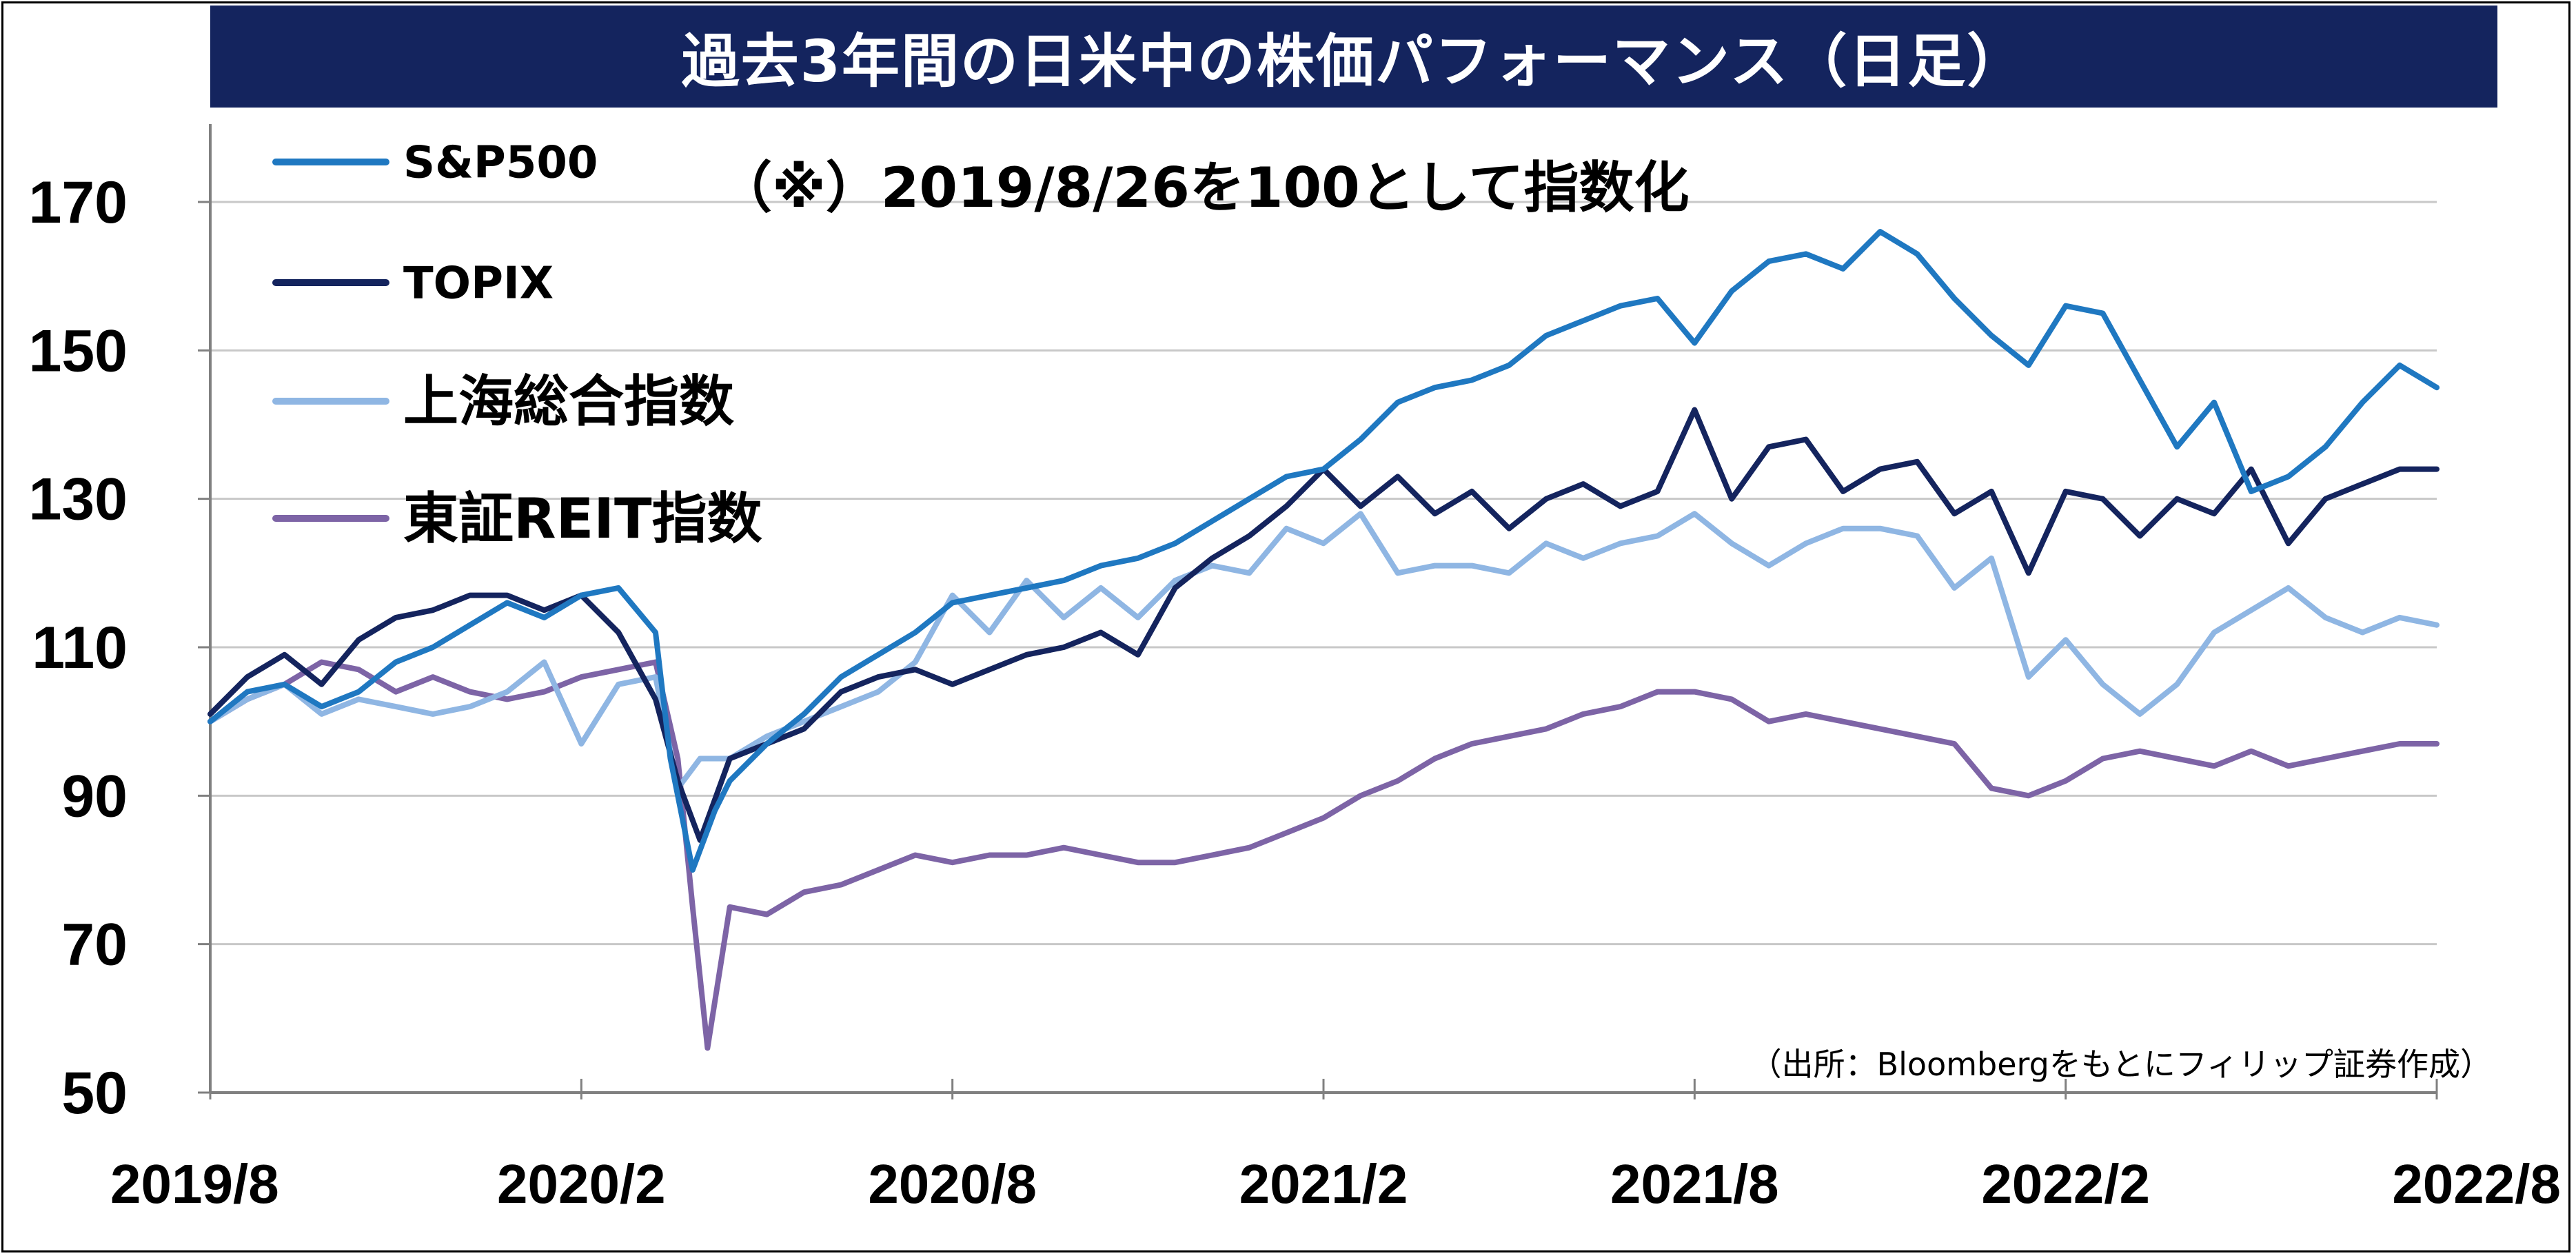 The height and width of the screenshot is (1258, 2576). What do you see at coordinates (1203, 188) in the screenshot?
I see `chart-note: （※）2019/8/26を100として指数化` at bounding box center [1203, 188].